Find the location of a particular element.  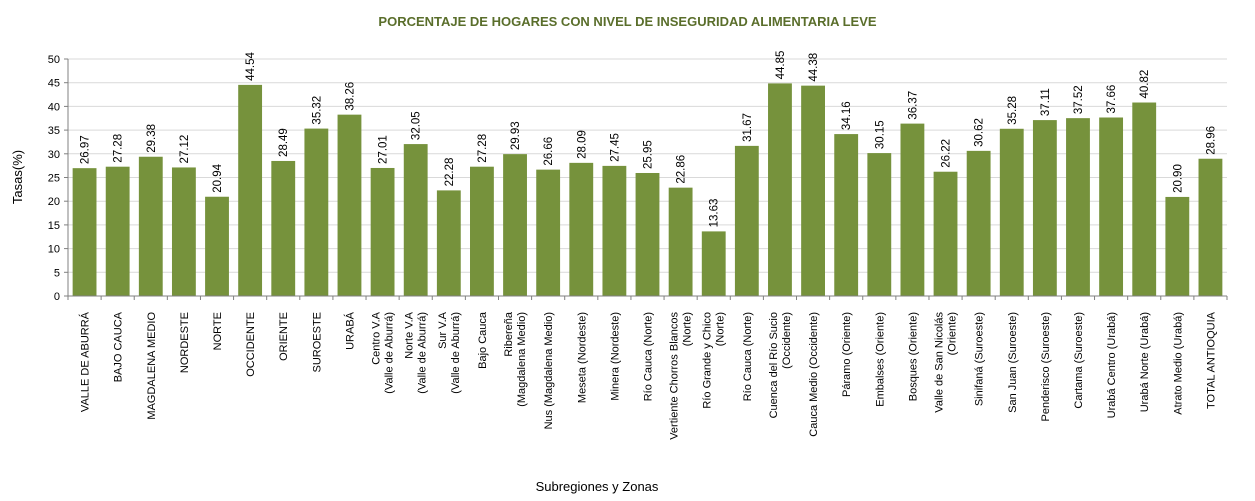

data-label: 37.11 is located at coordinates (1046, 102).